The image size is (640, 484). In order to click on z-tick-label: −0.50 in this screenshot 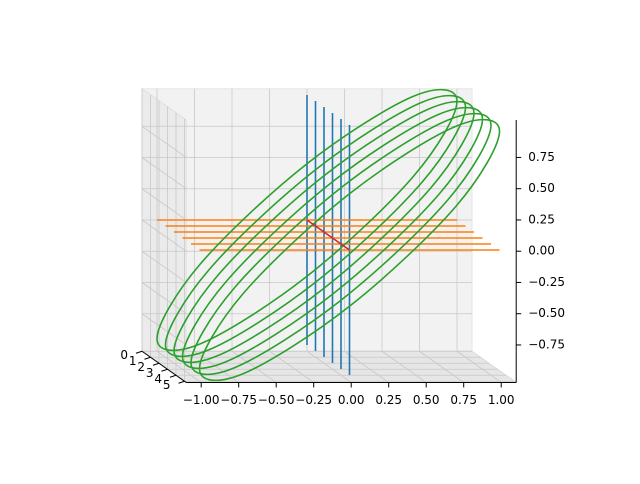, I will do `click(546, 313)`.